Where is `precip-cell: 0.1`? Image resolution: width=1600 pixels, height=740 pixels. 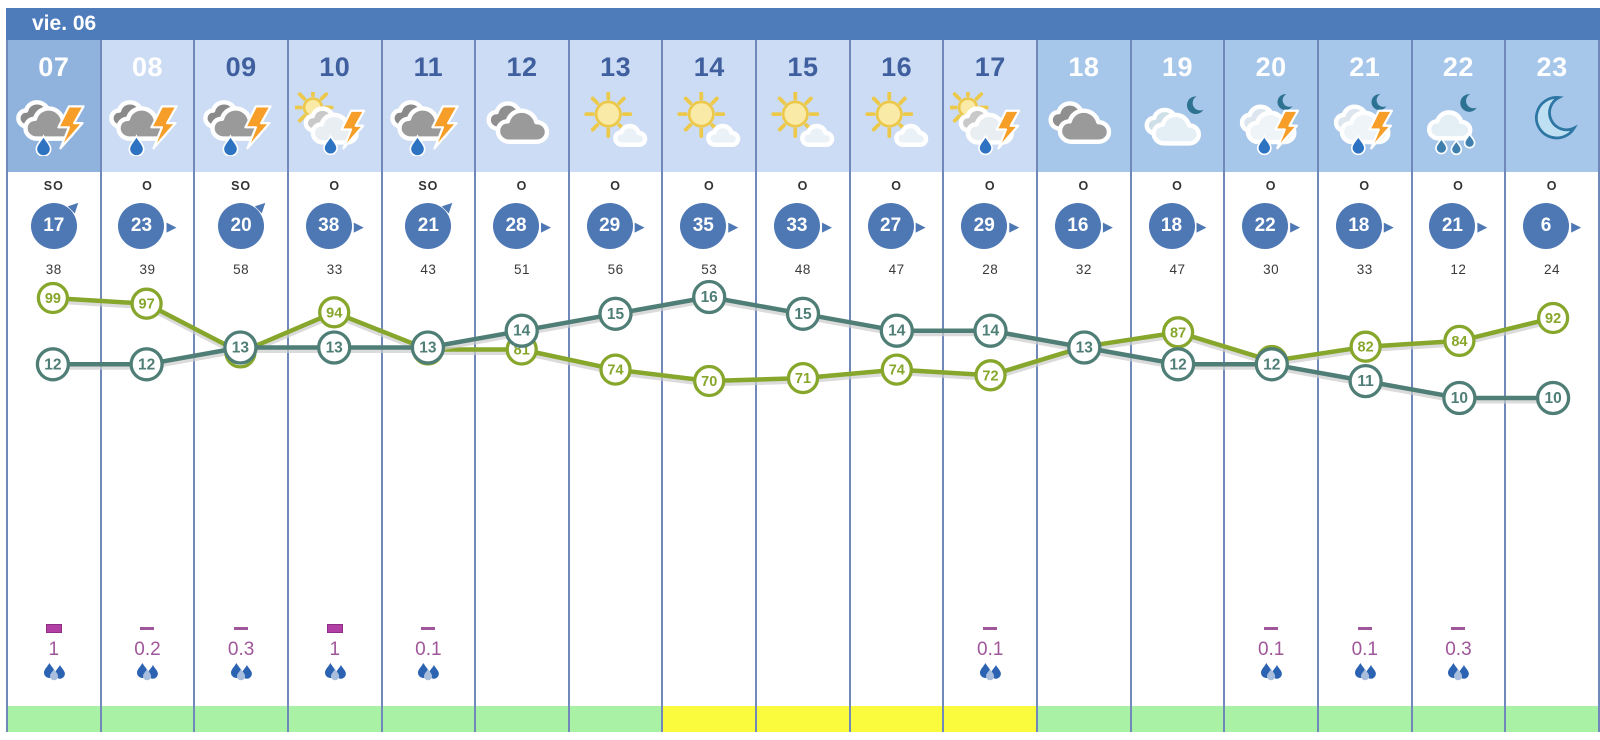 precip-cell: 0.1 is located at coordinates (1365, 659).